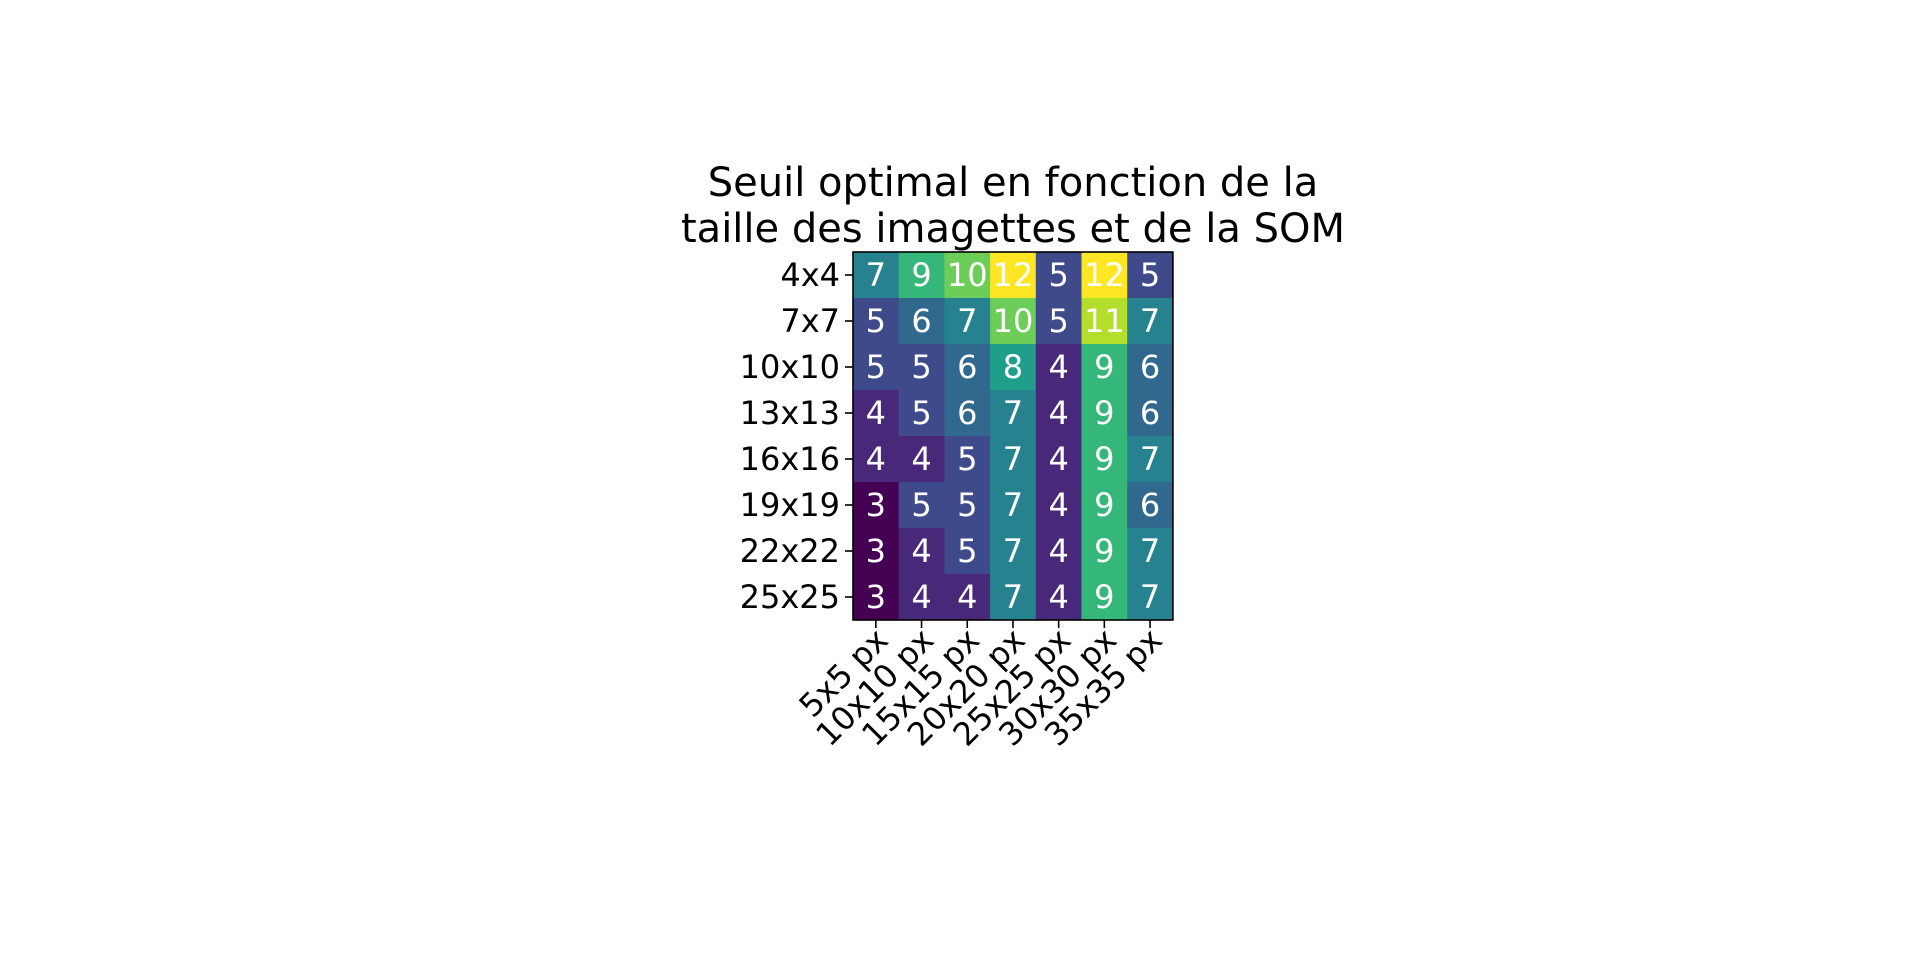 Image resolution: width=1920 pixels, height=977 pixels. What do you see at coordinates (796, 436) in the screenshot?
I see `y-axis: 4x4 7x7 10x10 13x13 16x16 19x19 22x22 25x25` at bounding box center [796, 436].